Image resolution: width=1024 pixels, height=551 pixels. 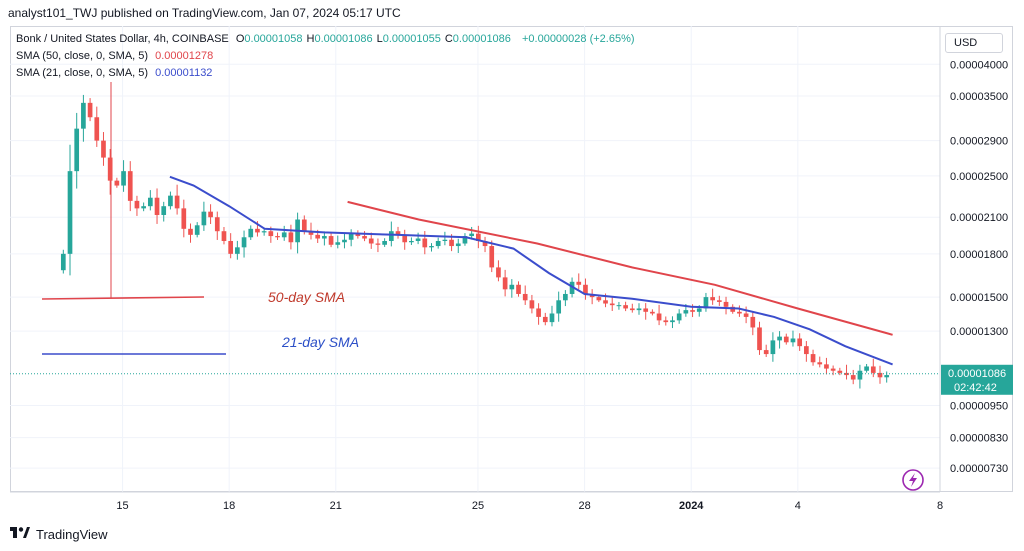 What do you see at coordinates (269, 39) in the screenshot?
I see `ohlc-o: O0.00001058` at bounding box center [269, 39].